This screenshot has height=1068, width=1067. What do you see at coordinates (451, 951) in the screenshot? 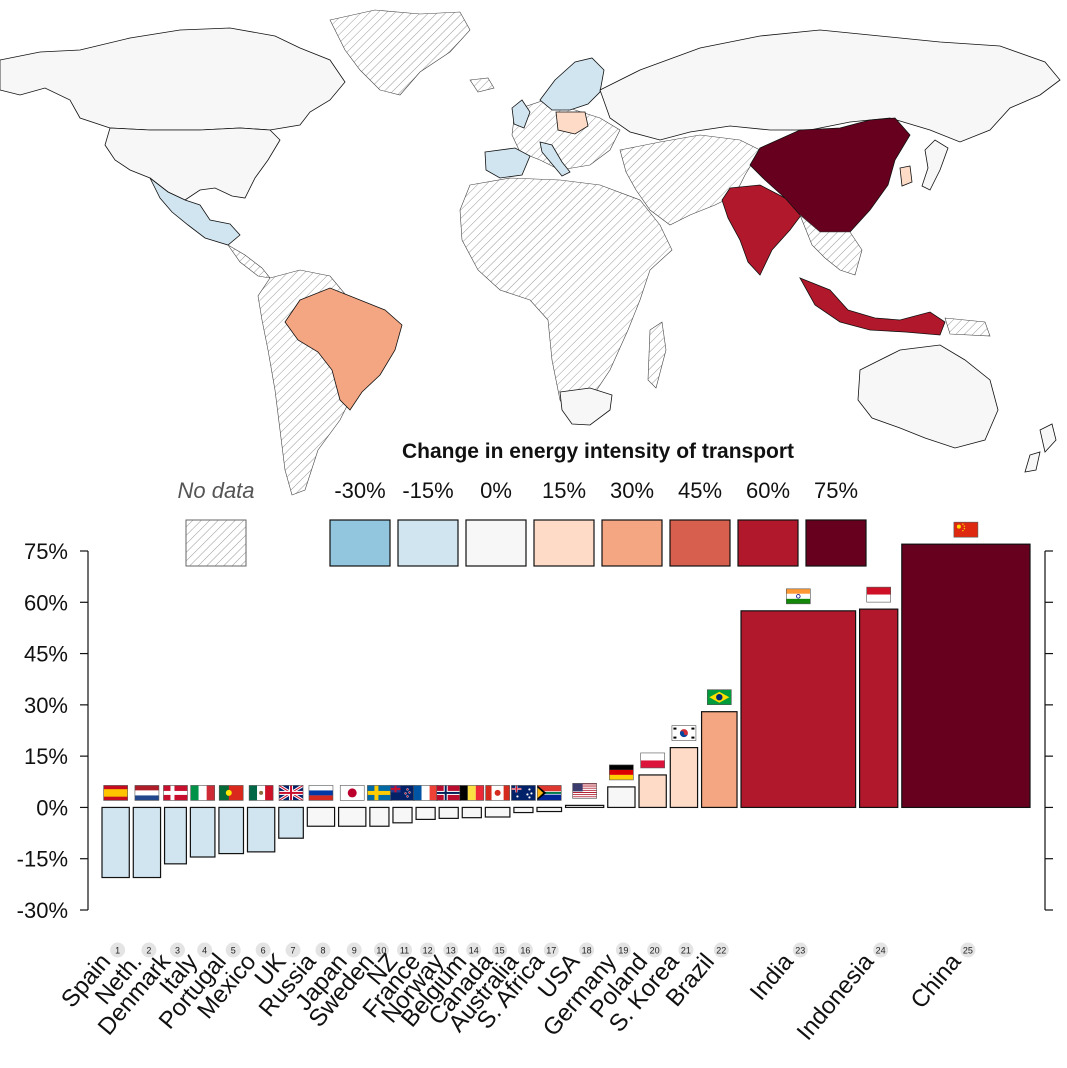
I see `rank-number: 13` at bounding box center [451, 951].